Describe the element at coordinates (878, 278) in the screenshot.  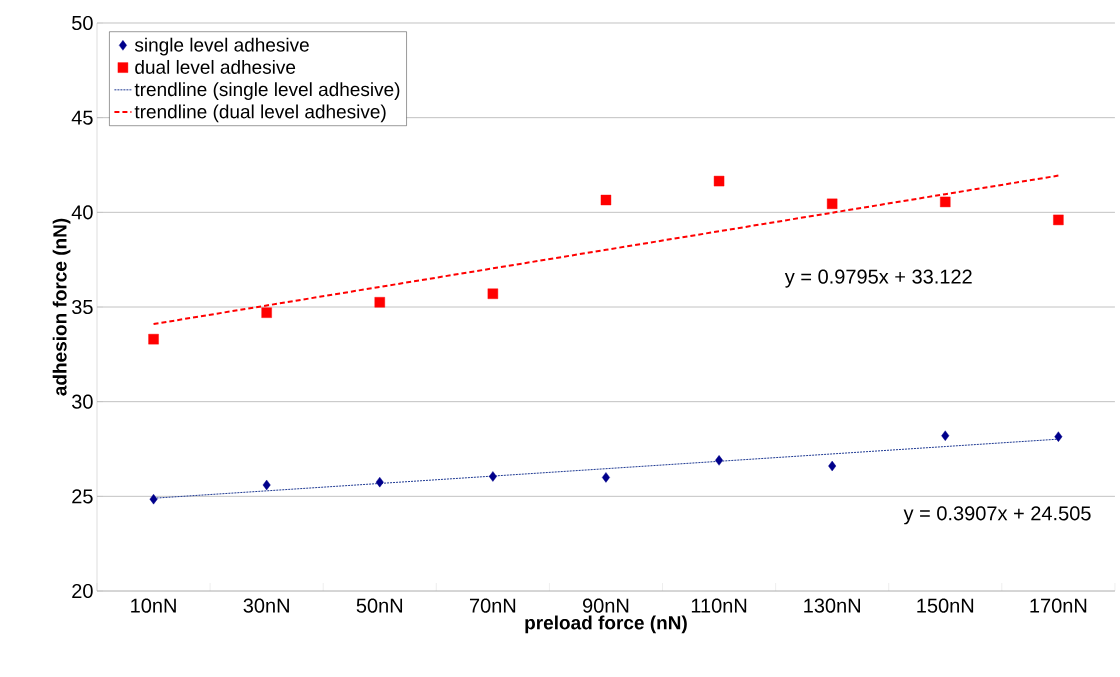
I see `annotation: y = 0.9795x + 33.122` at that location.